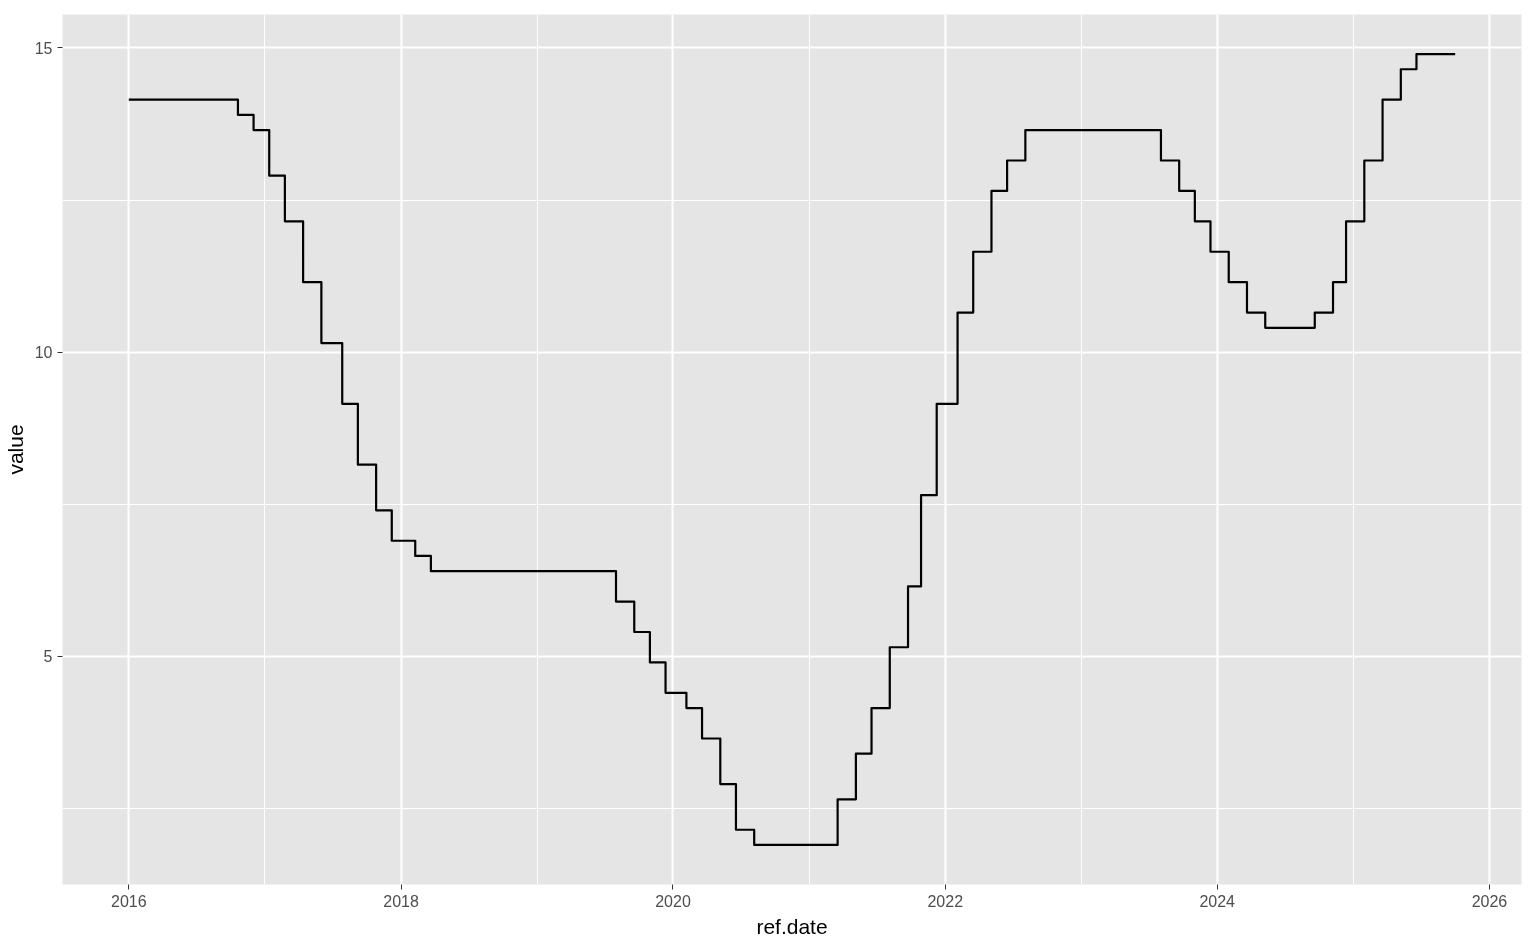 The image size is (1536, 949). What do you see at coordinates (945, 901) in the screenshot?
I see `x-tick-label: 2022` at bounding box center [945, 901].